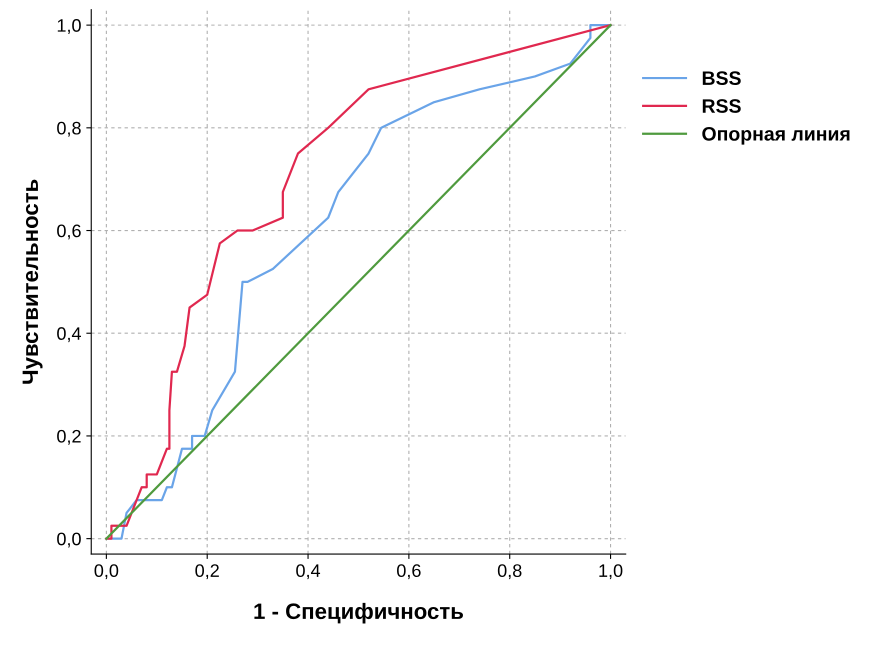 The image size is (869, 648). I want to click on x-tick-label: 1,0, so click(610, 572).